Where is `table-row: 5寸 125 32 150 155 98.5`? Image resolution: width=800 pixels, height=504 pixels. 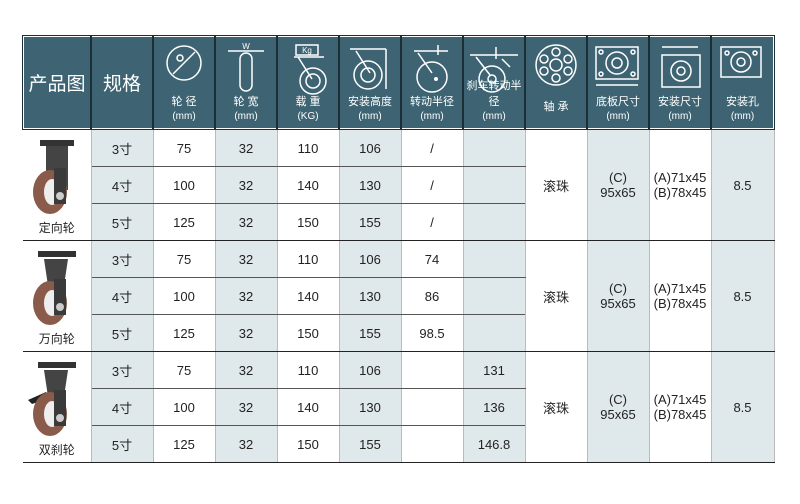 table-row: 5寸 125 32 150 155 98.5 is located at coordinates (398, 333).